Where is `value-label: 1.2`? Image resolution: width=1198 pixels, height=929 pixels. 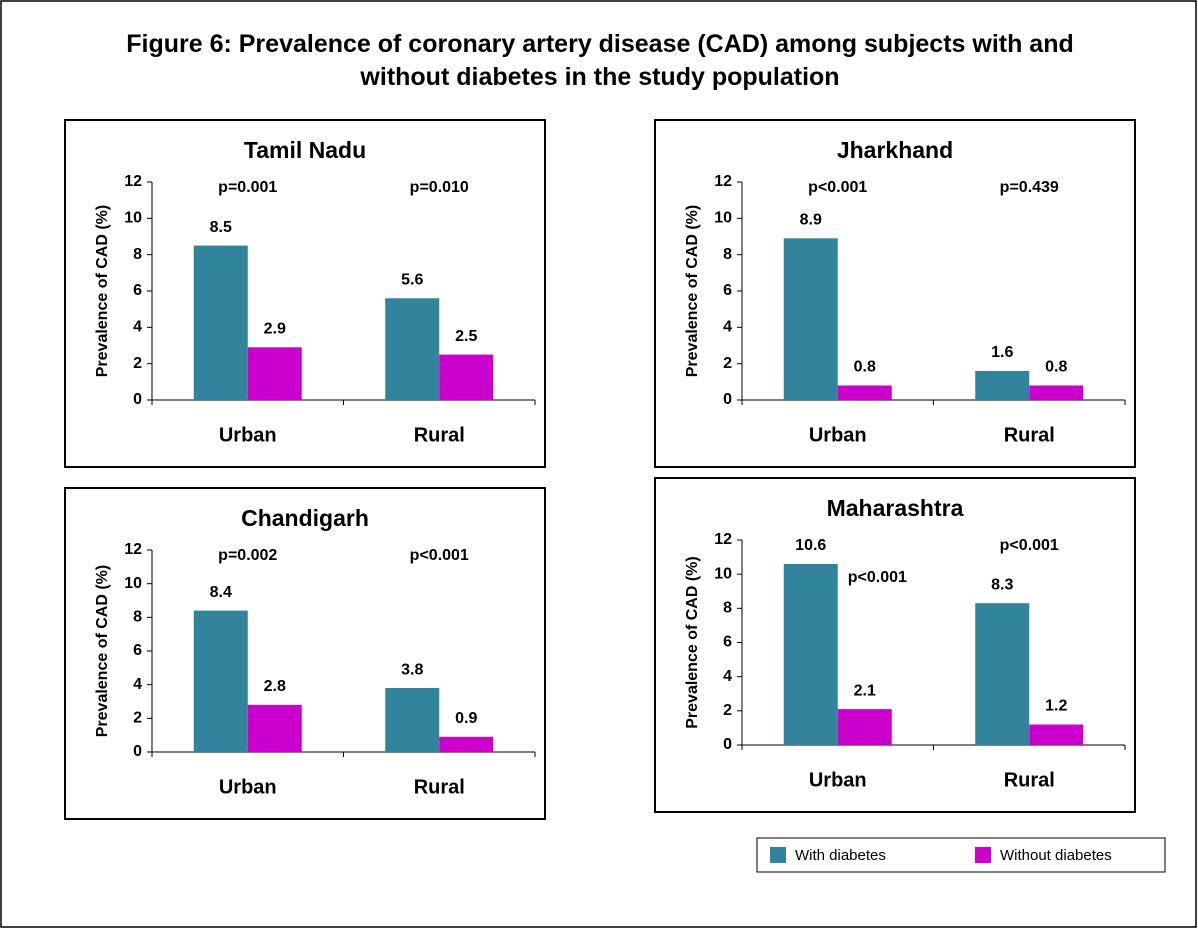 value-label: 1.2 is located at coordinates (1056, 706).